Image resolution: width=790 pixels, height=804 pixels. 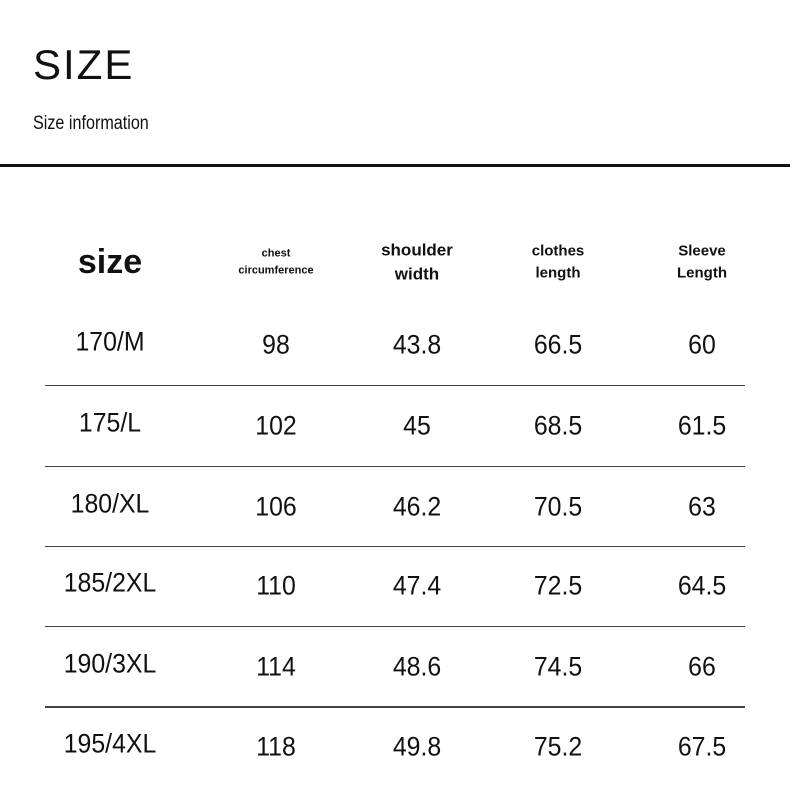 I want to click on table-cell: 118, so click(x=276, y=746).